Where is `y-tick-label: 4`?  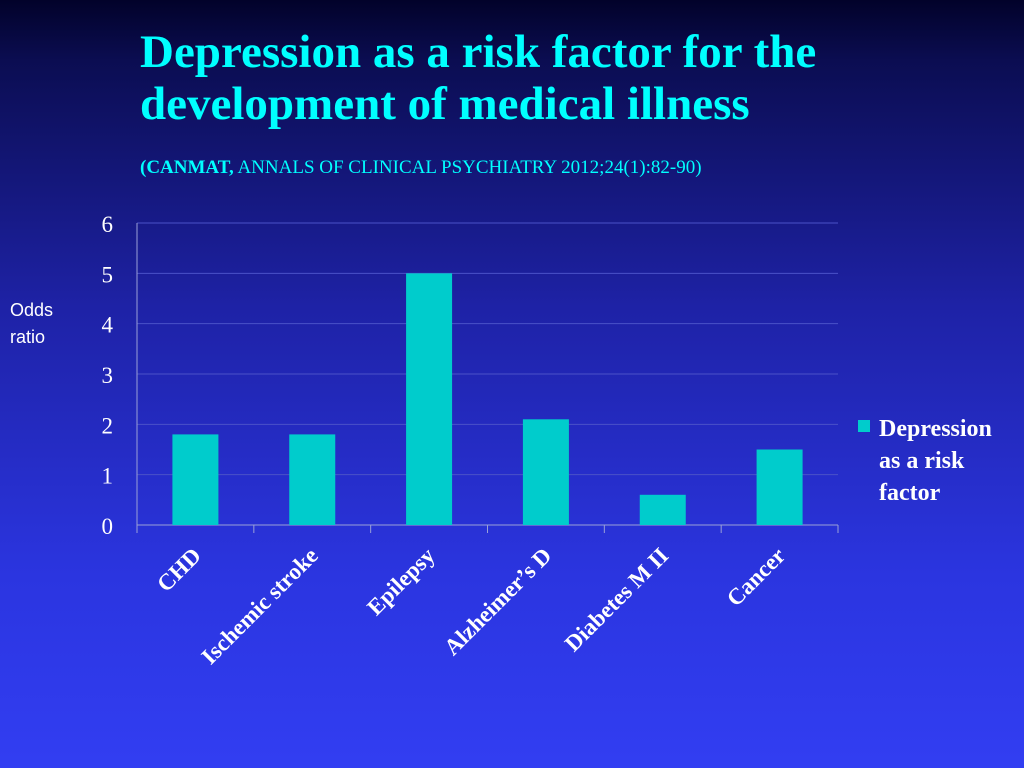 y-tick-label: 4 is located at coordinates (108, 325).